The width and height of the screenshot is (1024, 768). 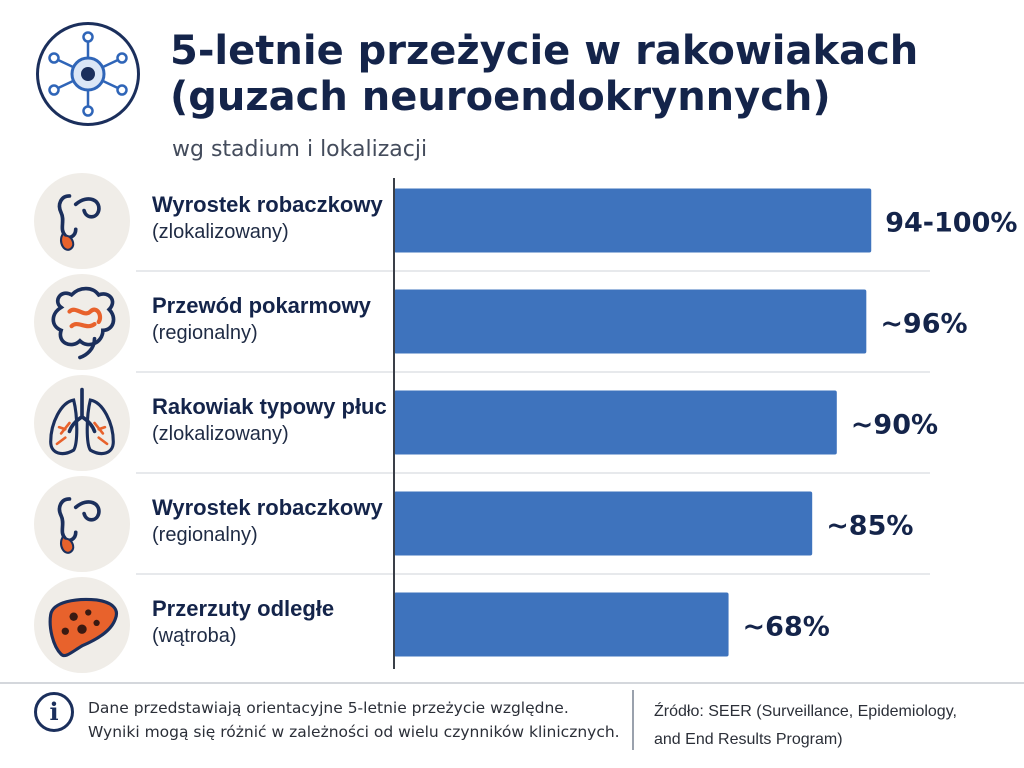 I want to click on info-icon: i, so click(x=54, y=712).